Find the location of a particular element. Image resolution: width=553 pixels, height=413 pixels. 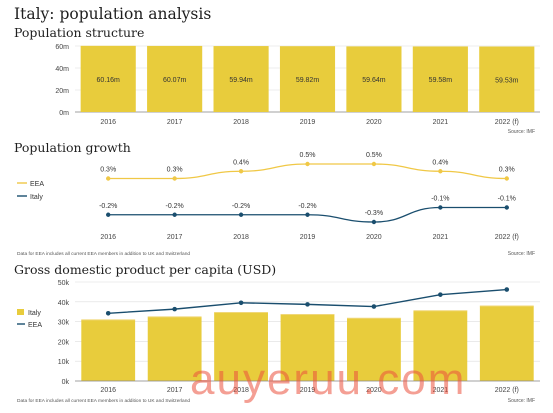

point-data-label: -0.3% is located at coordinates (374, 213).